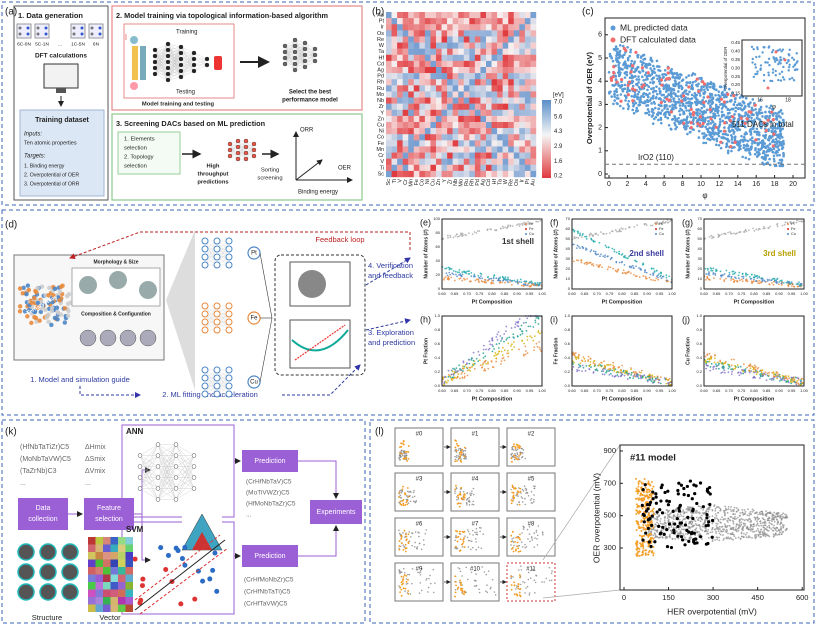 Image resolution: width=817 pixels, height=626 pixels. Describe the element at coordinates (129, 541) in the screenshot. I see `vector-cell` at that location.